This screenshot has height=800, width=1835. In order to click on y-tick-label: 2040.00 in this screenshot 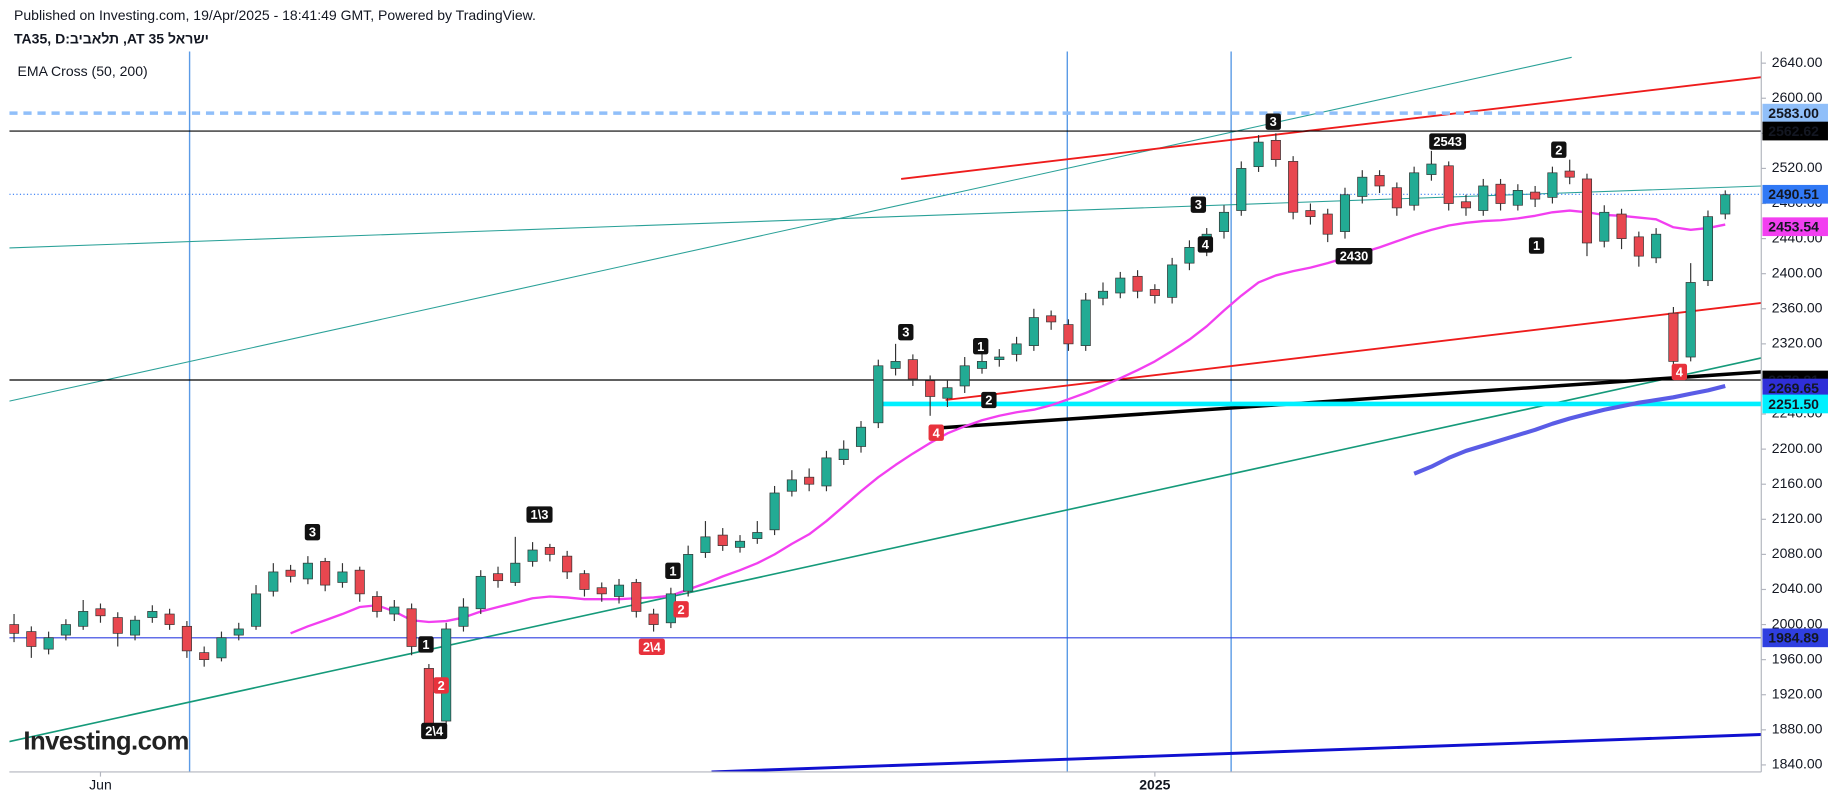, I will do `click(1797, 588)`.